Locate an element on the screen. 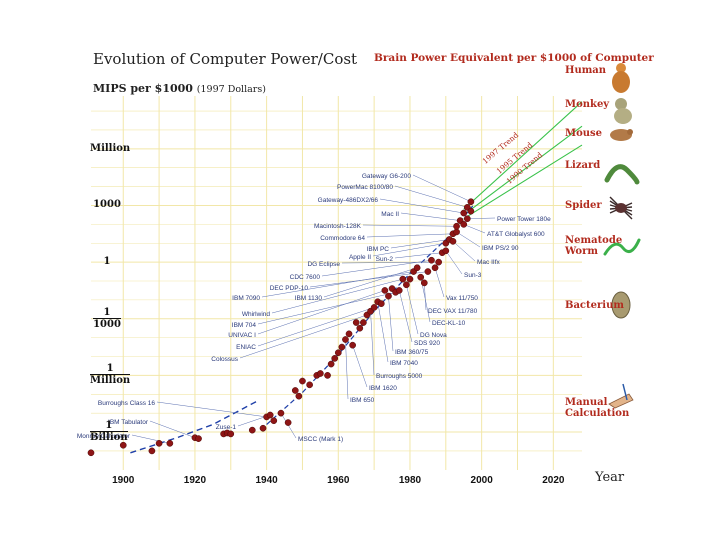 Image resolution: width=720 pixels, height=540 pixels. mouse-icon is located at coordinates (621, 135).